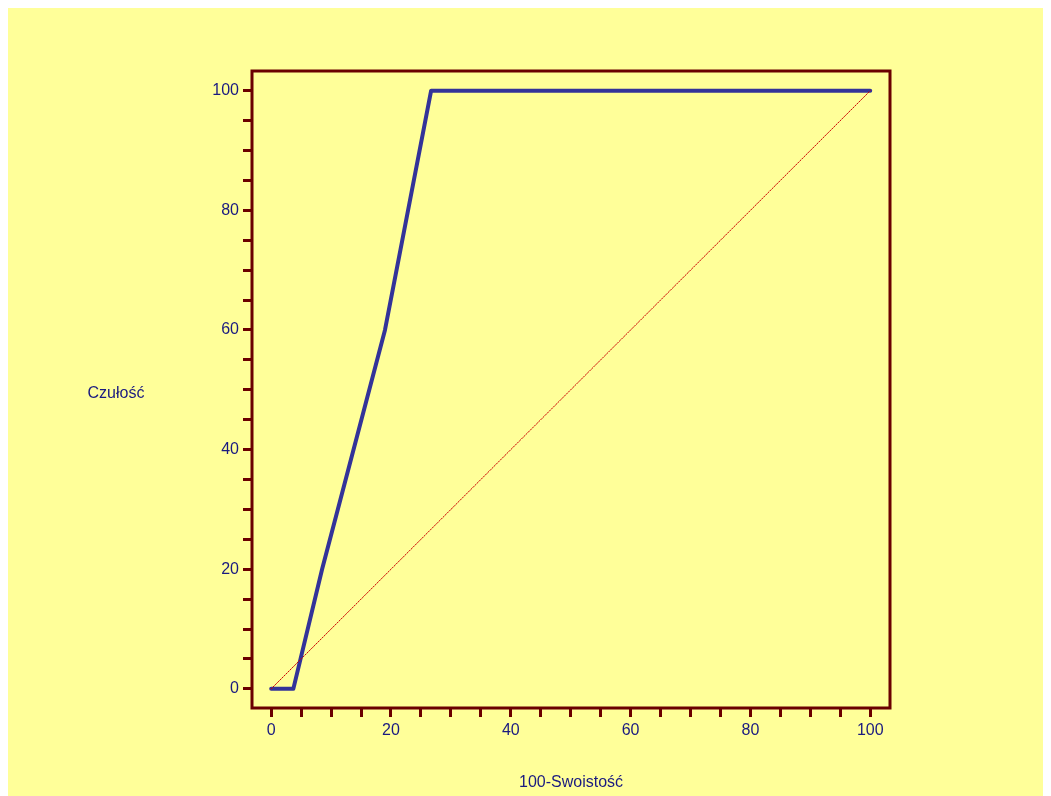 This screenshot has width=1051, height=796. What do you see at coordinates (230, 449) in the screenshot?
I see `y-tick-label: 40` at bounding box center [230, 449].